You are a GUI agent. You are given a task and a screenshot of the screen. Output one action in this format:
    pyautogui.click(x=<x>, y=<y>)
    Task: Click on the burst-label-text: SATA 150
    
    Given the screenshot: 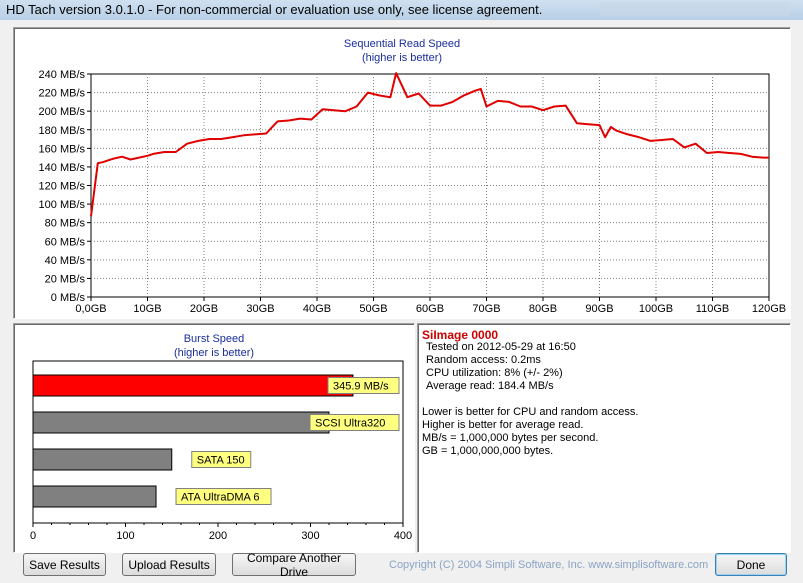 What is the action you would take?
    pyautogui.click(x=221, y=461)
    